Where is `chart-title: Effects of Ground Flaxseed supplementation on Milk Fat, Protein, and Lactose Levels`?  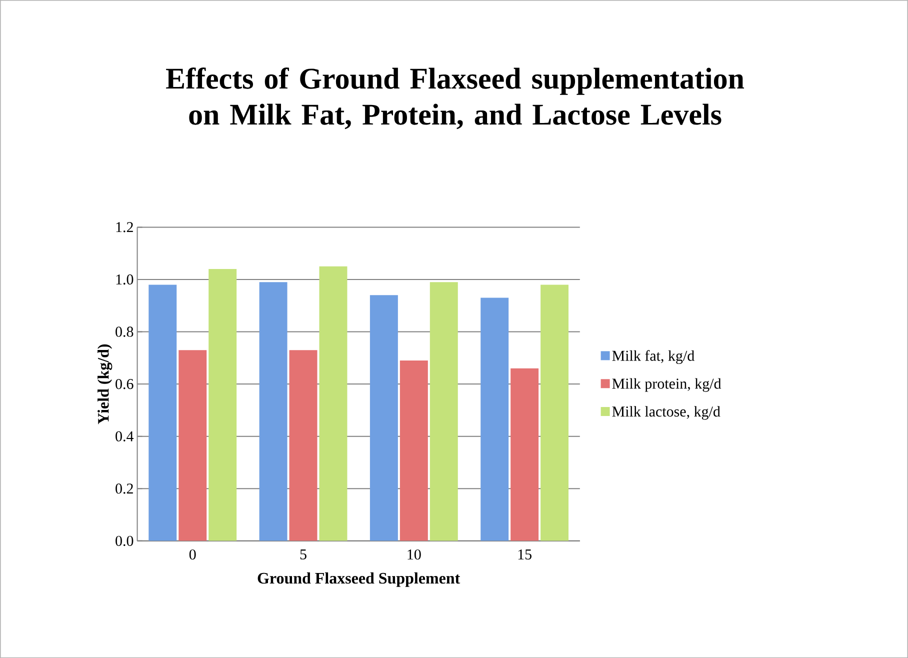 chart-title: Effects of Ground Flaxseed supplementation on Milk Fat, Protein, and Lactose Levels is located at coordinates (455, 98).